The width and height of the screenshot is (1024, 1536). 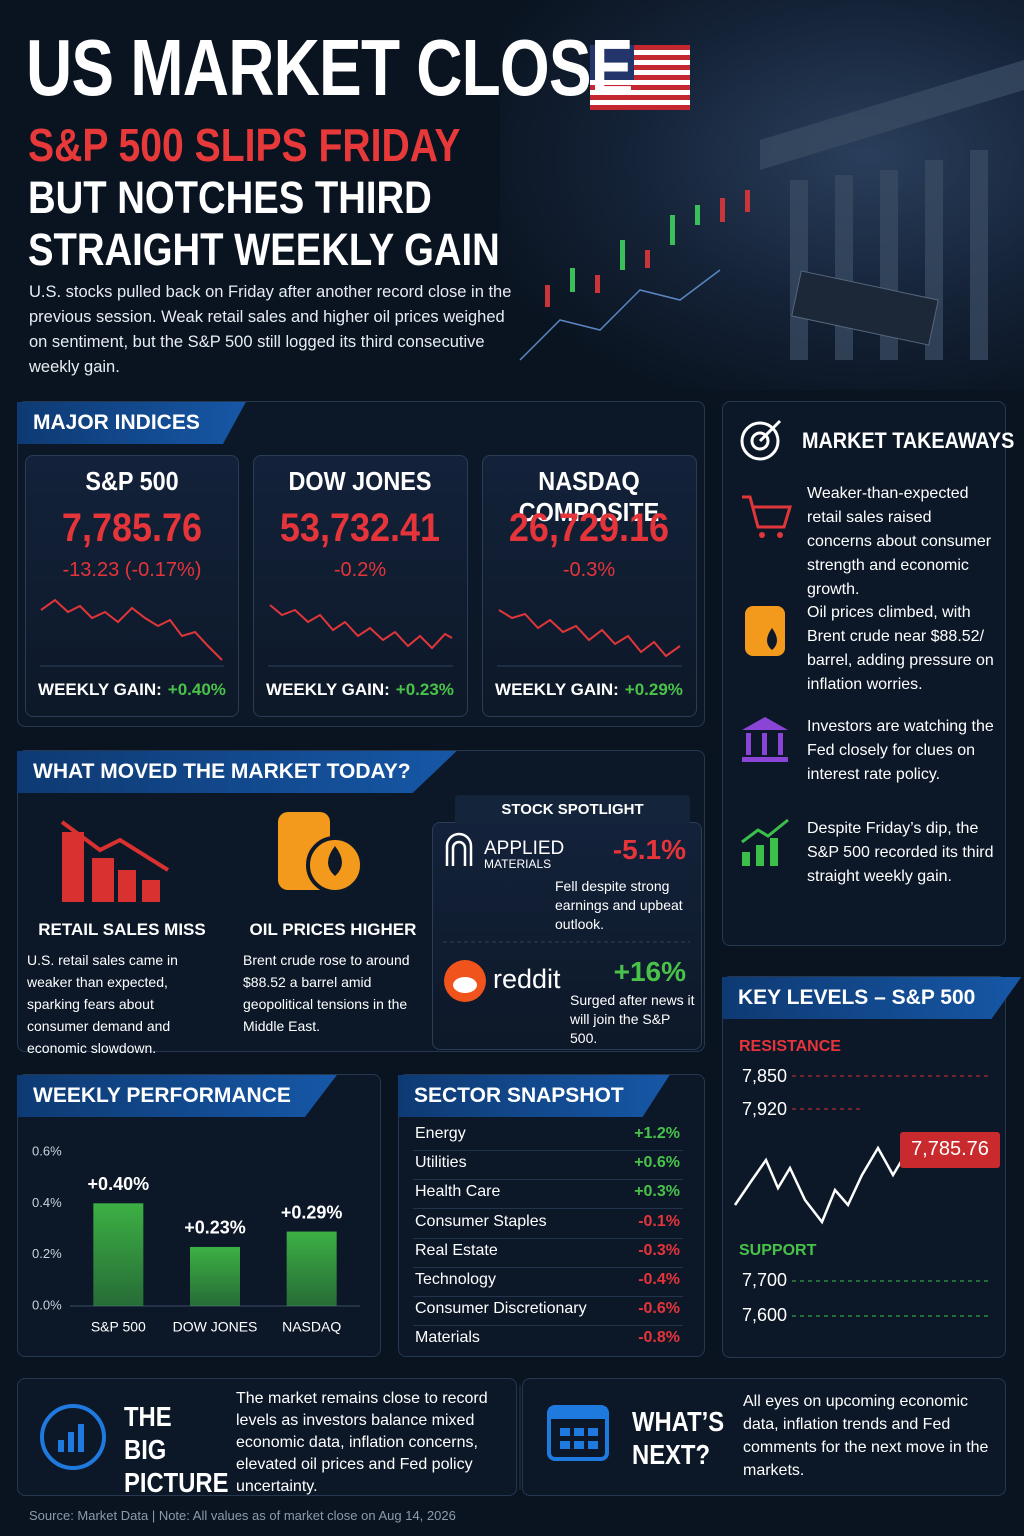 I want to click on weekly-row: WEEKLY GAIN: +0.29%, so click(x=589, y=690).